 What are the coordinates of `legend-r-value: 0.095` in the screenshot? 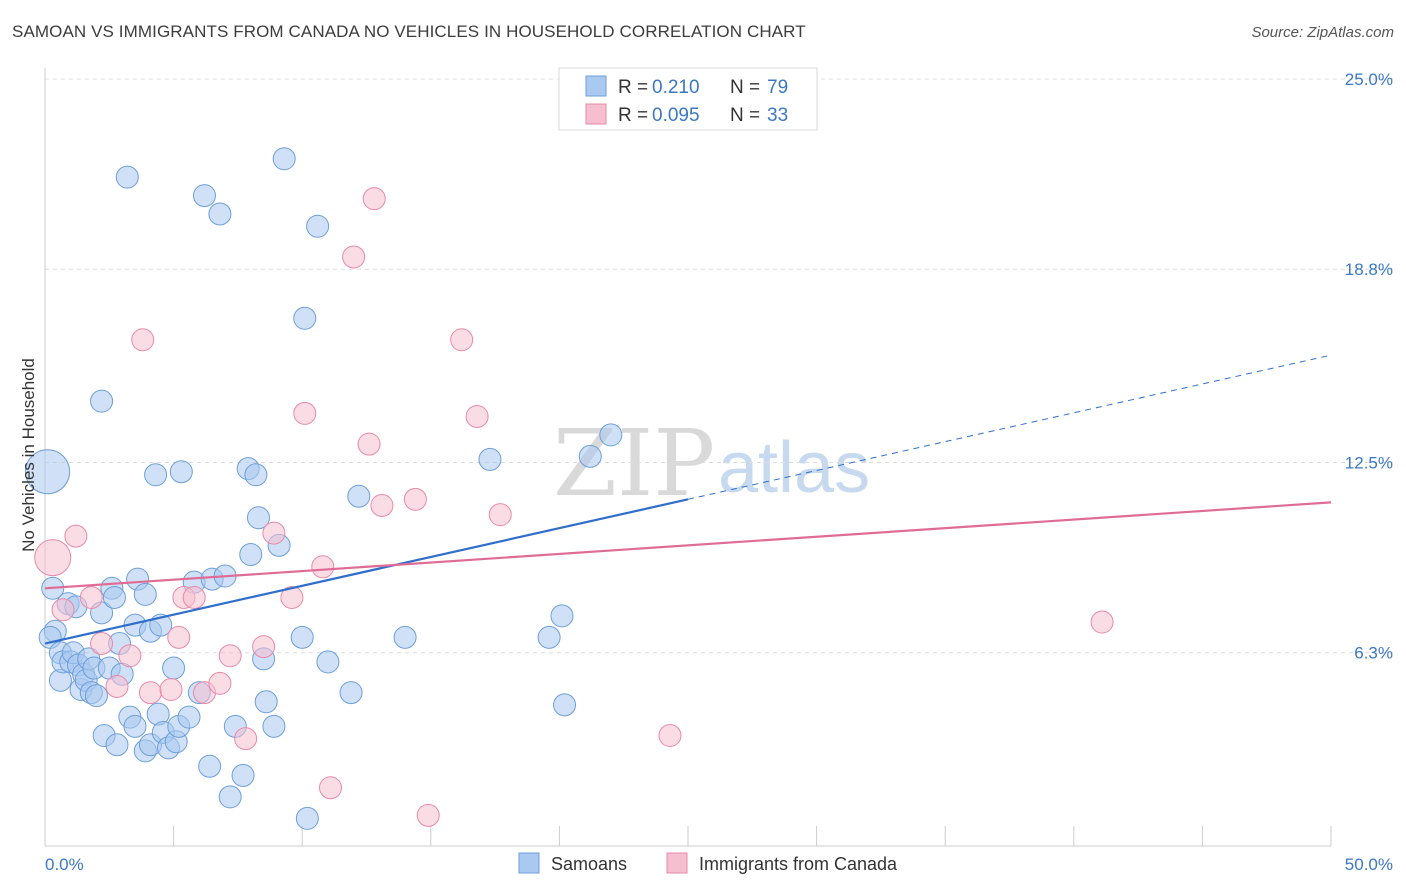 It's located at (676, 115).